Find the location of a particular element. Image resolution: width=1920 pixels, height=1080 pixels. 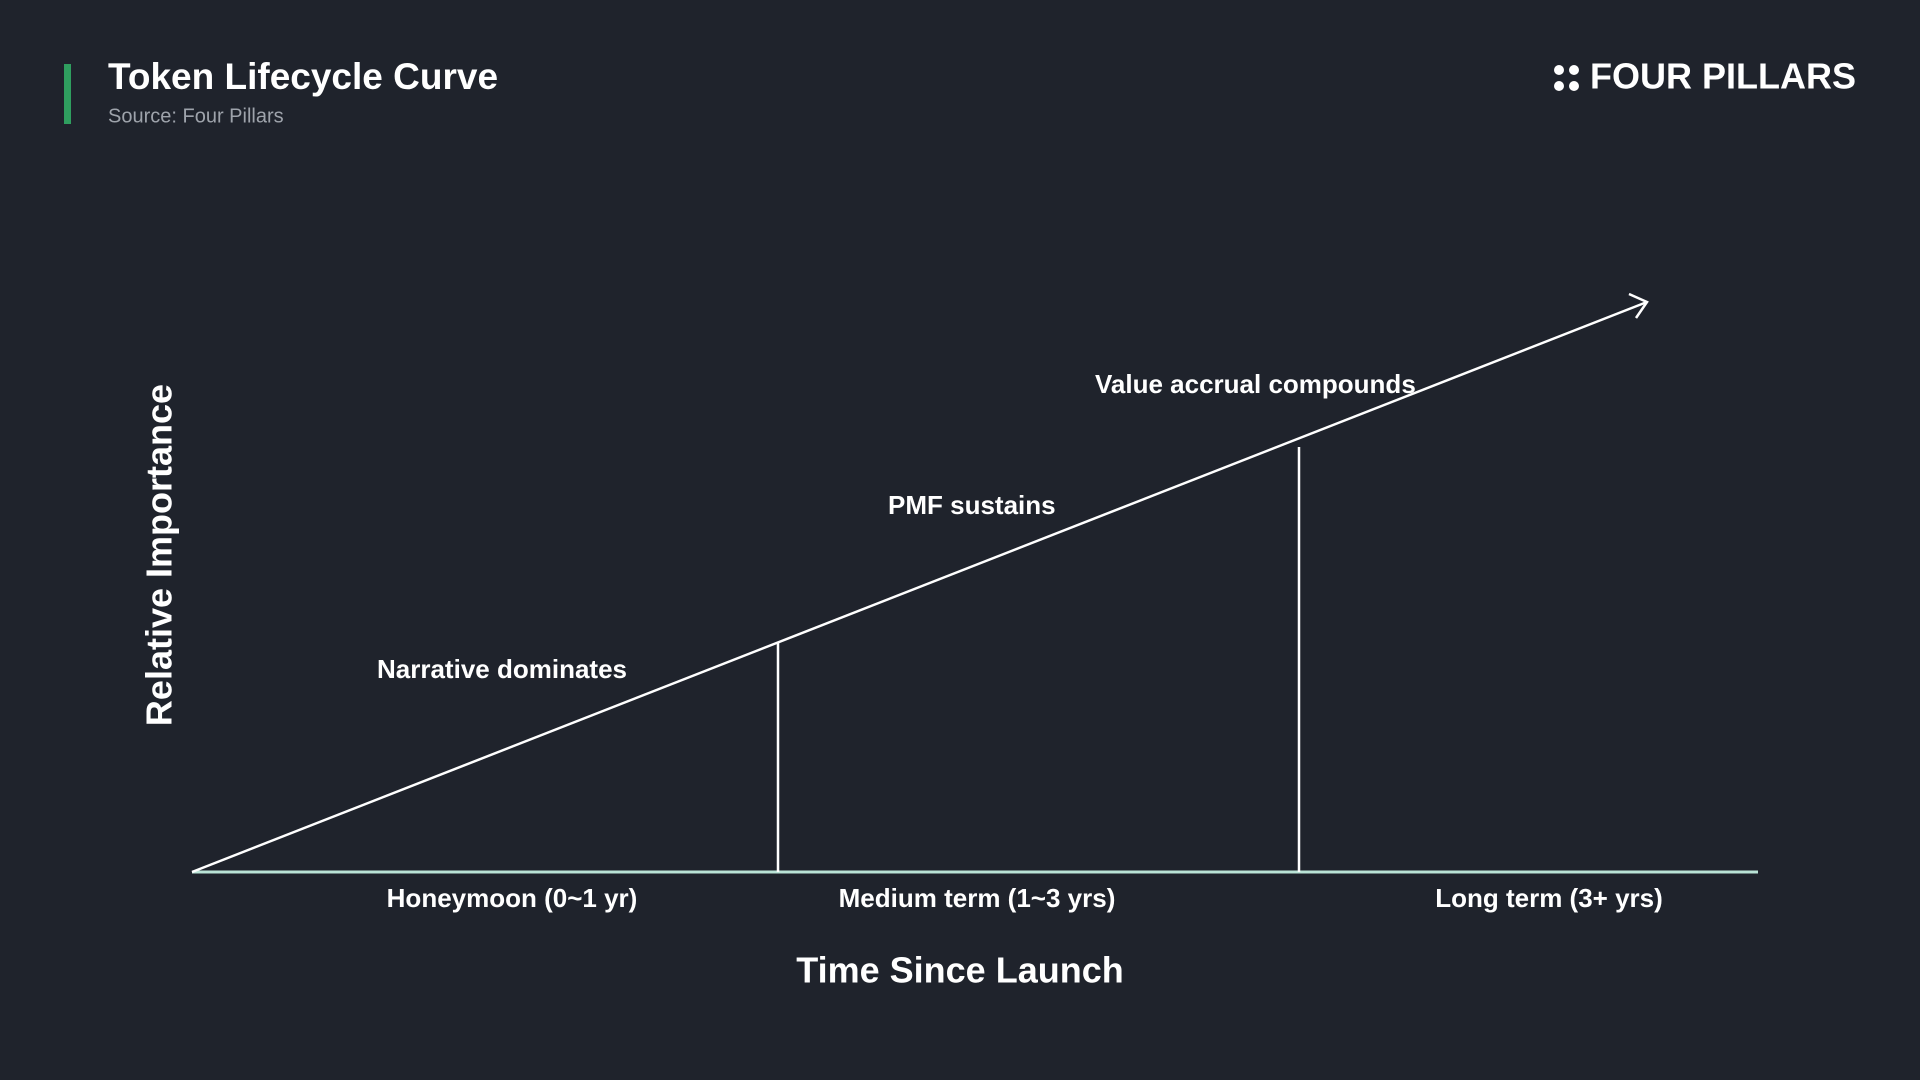

phase-label: Long term (3+ yrs) is located at coordinates (1549, 898).